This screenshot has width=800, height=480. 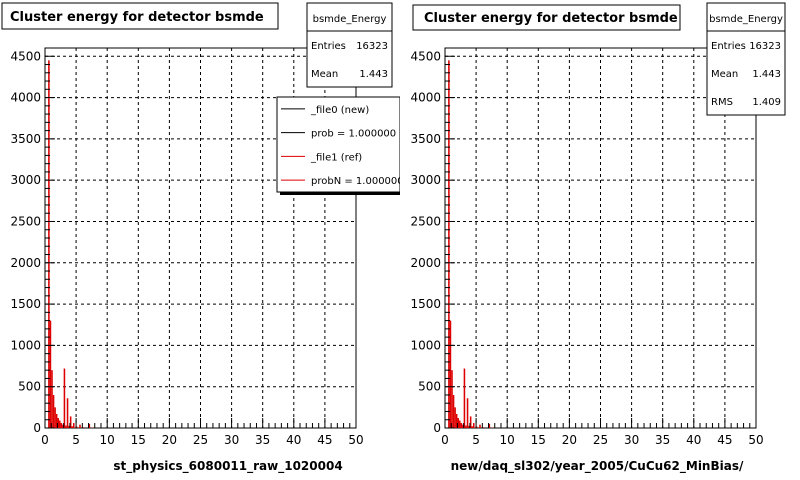 What do you see at coordinates (339, 110) in the screenshot?
I see `legend-label: _file0 (new)` at bounding box center [339, 110].